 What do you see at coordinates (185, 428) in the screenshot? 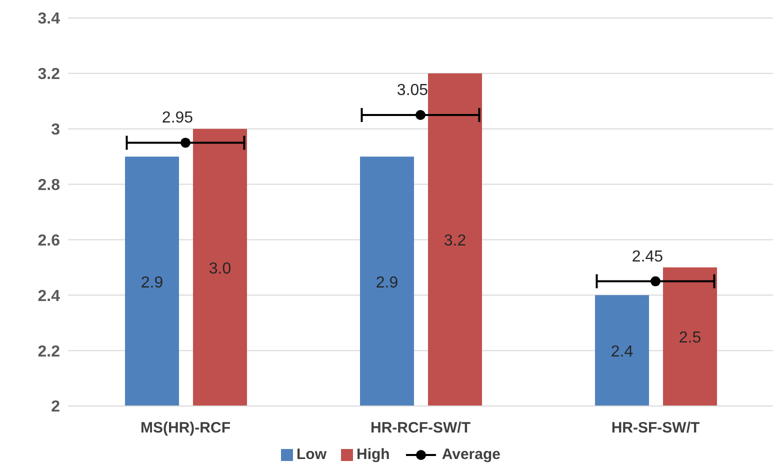
I see `x-tick-label: MS(HR)-RCF` at bounding box center [185, 428].